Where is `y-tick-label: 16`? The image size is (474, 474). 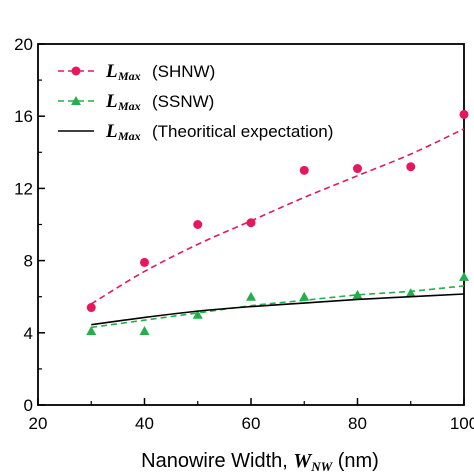
y-tick-label: 16 is located at coordinates (23, 116).